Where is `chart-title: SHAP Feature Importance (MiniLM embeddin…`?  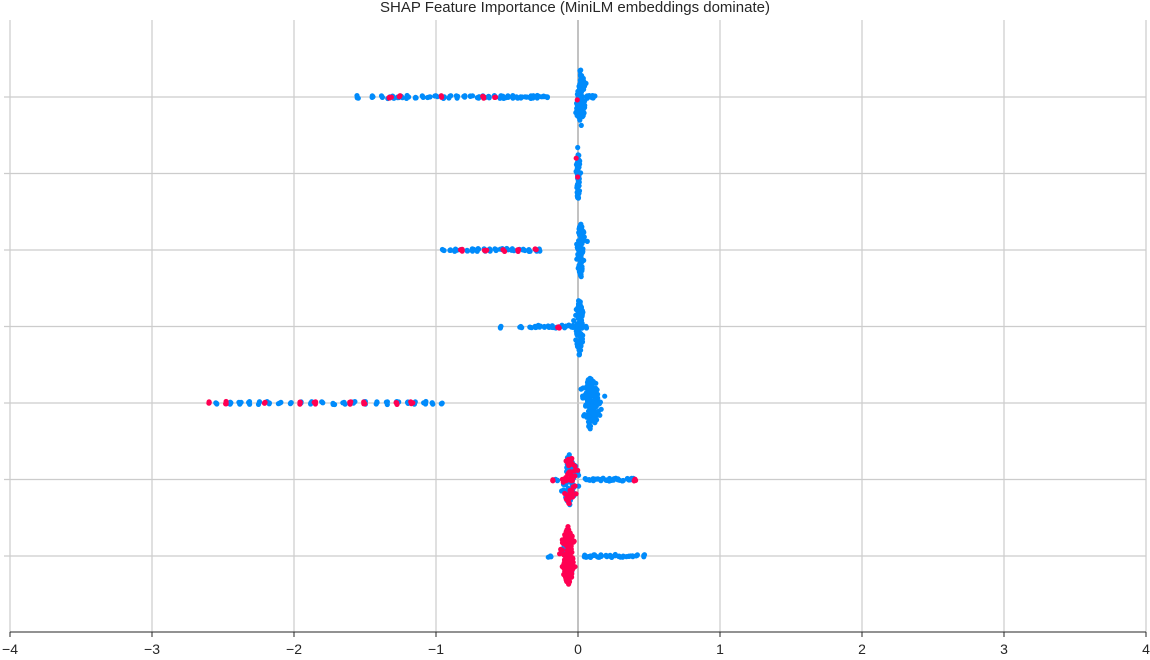
chart-title: SHAP Feature Importance (MiniLM embeddin… is located at coordinates (575, 8).